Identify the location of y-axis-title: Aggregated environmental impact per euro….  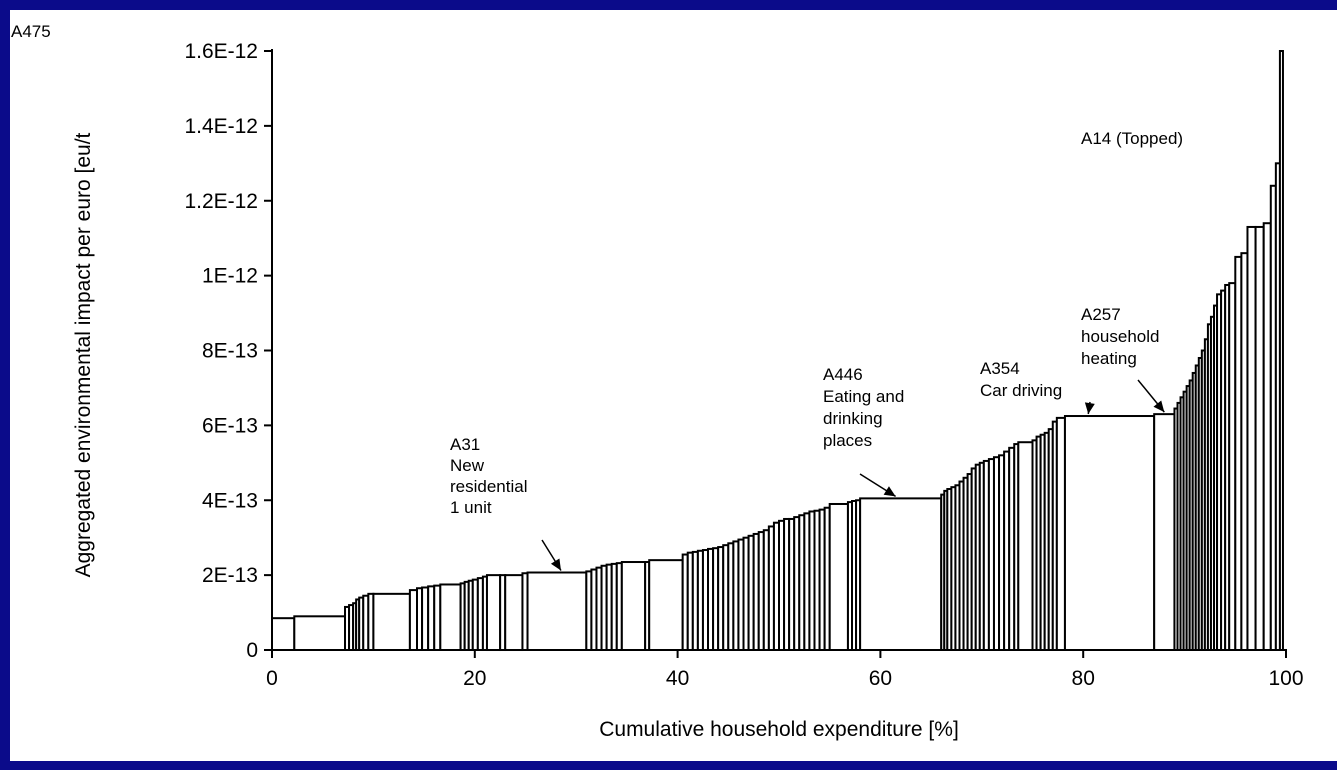
(83, 354).